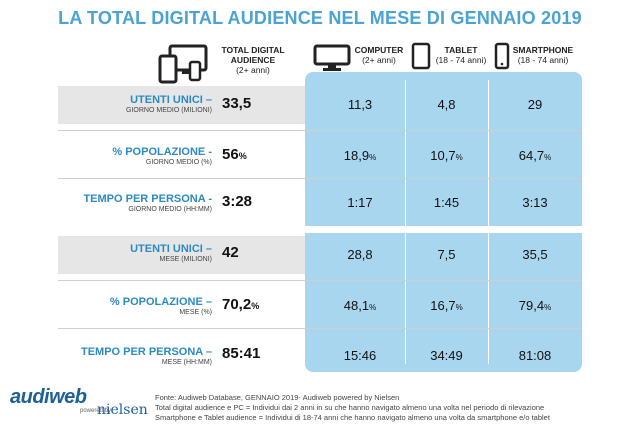 Image resolution: width=640 pixels, height=432 pixels. I want to click on computer-value: 1:17, so click(360, 202).